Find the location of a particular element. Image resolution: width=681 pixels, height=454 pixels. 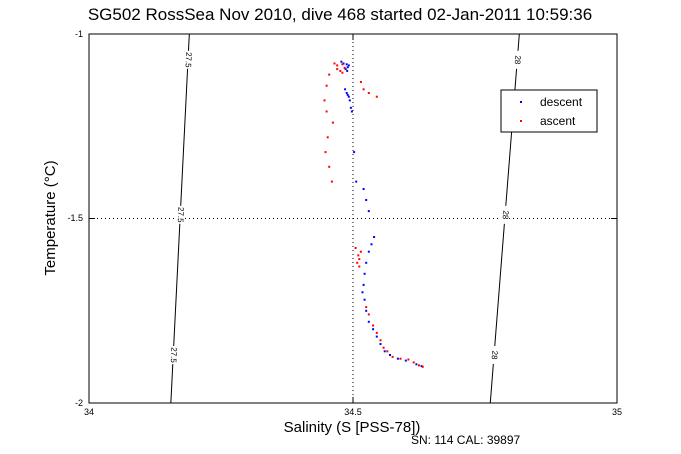

legend-label-ascent: ascent is located at coordinates (558, 121).